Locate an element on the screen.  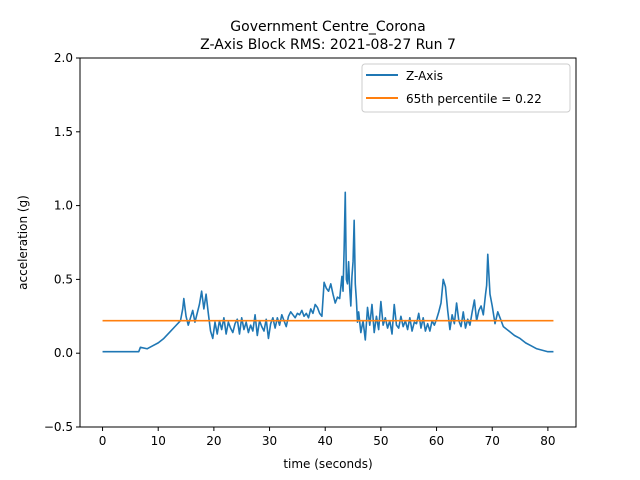
x-tick-label: 80 is located at coordinates (547, 441).